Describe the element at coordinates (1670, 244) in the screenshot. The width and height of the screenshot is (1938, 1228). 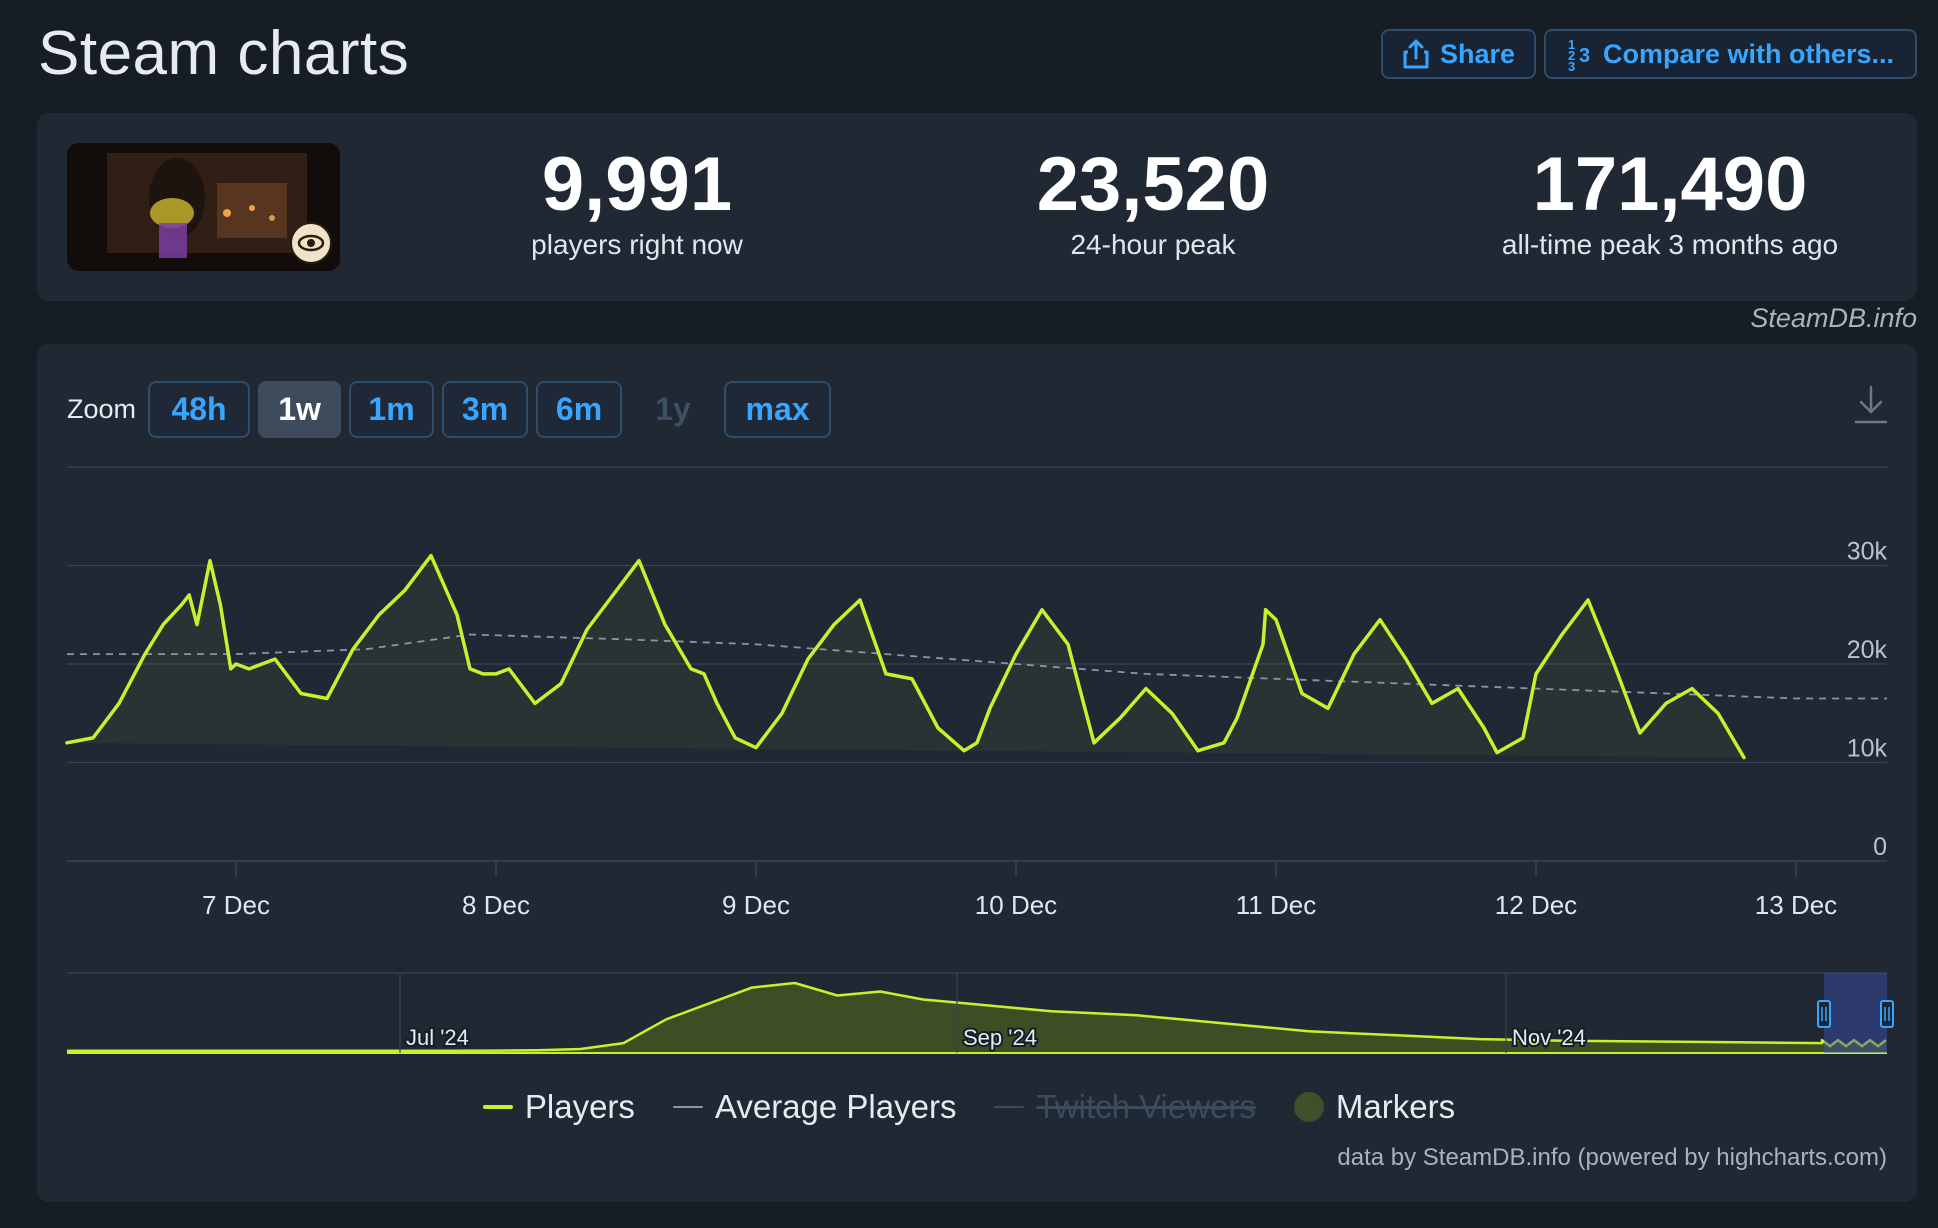
I see `stat-label: all-time peak 3 months ago` at that location.